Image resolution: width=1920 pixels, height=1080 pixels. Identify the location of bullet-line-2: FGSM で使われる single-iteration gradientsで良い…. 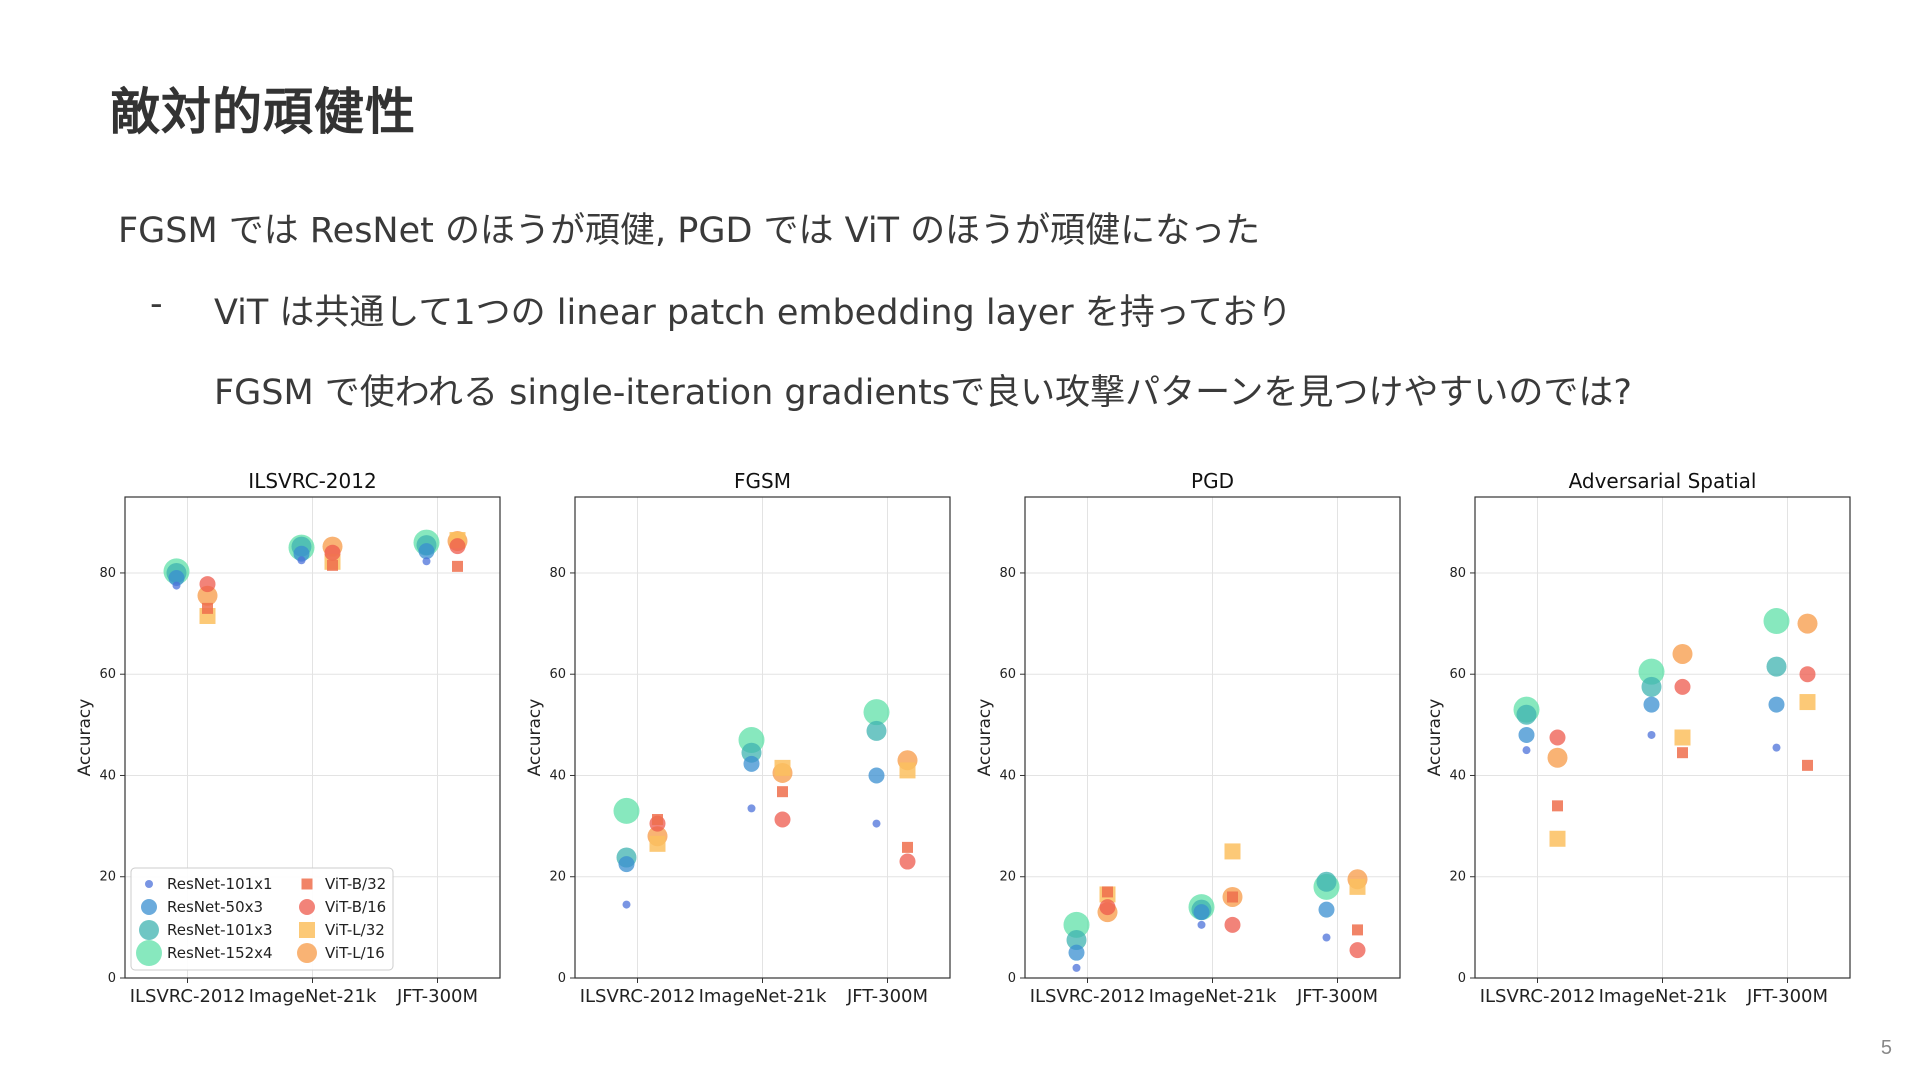
(923, 393).